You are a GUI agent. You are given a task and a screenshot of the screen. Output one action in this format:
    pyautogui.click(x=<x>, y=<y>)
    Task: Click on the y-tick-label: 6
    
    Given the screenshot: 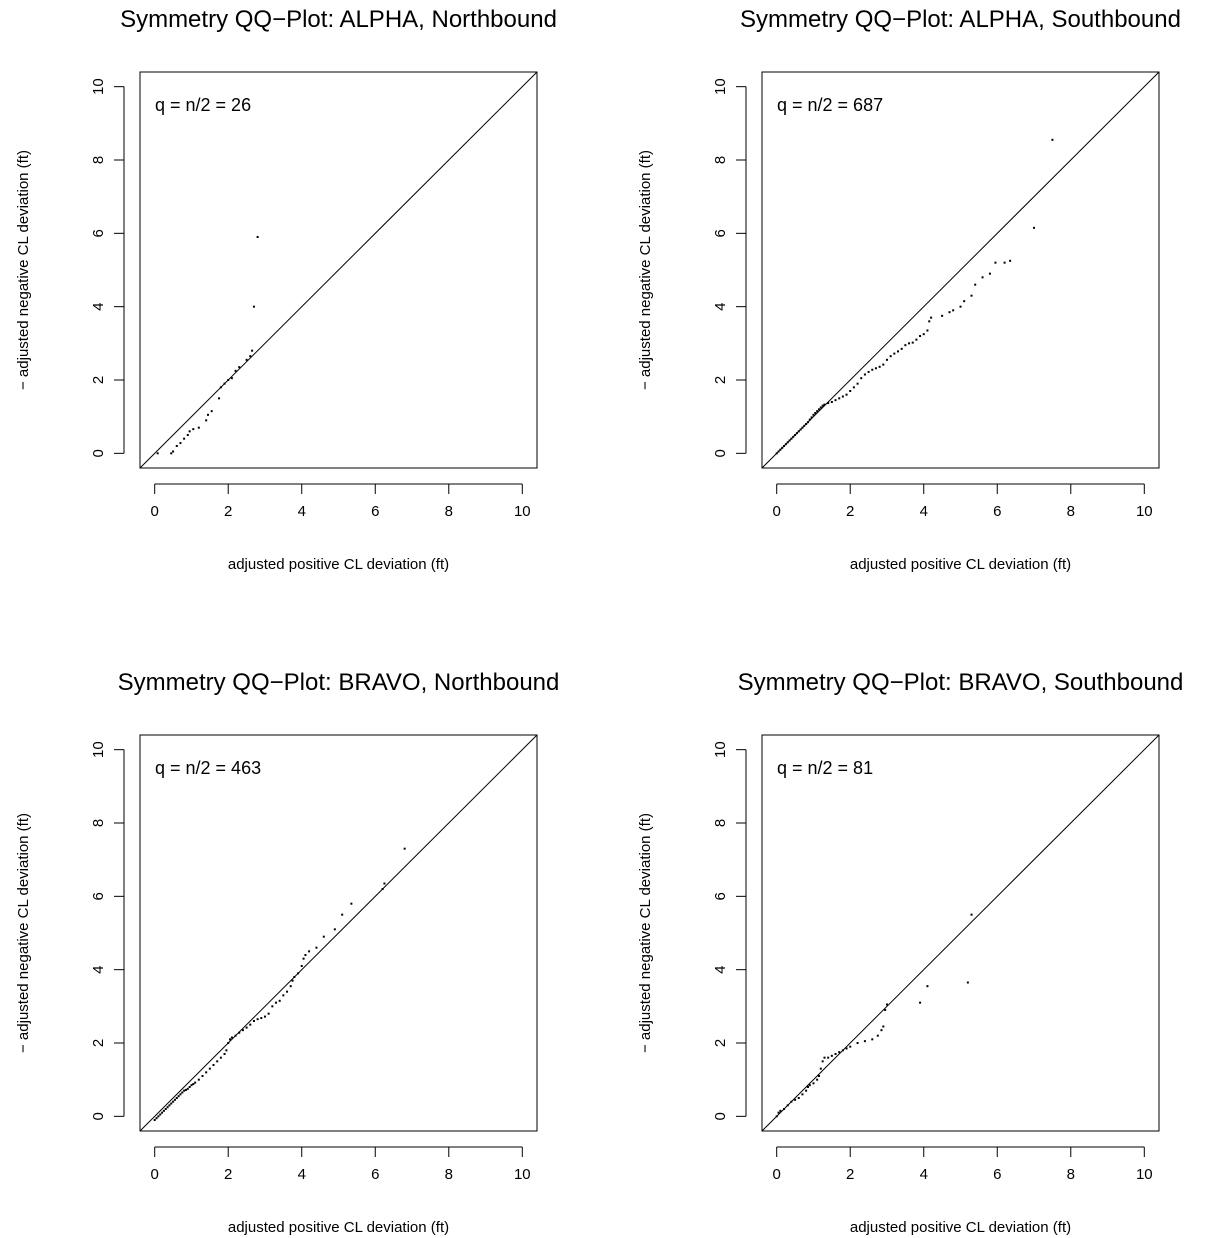 What is the action you would take?
    pyautogui.click(x=720, y=233)
    